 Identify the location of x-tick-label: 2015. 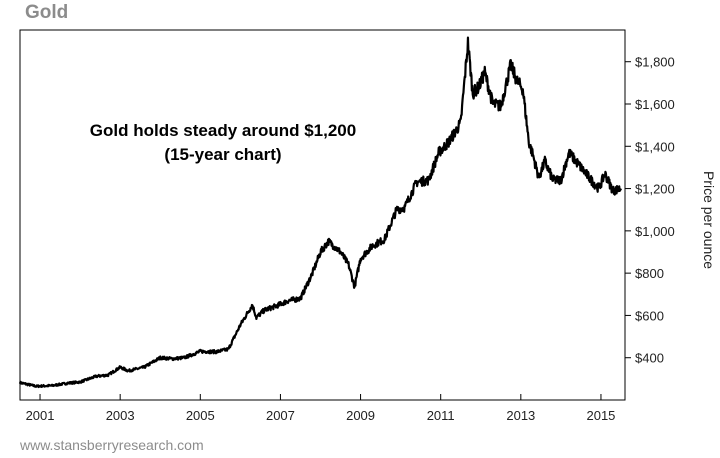
(600, 415).